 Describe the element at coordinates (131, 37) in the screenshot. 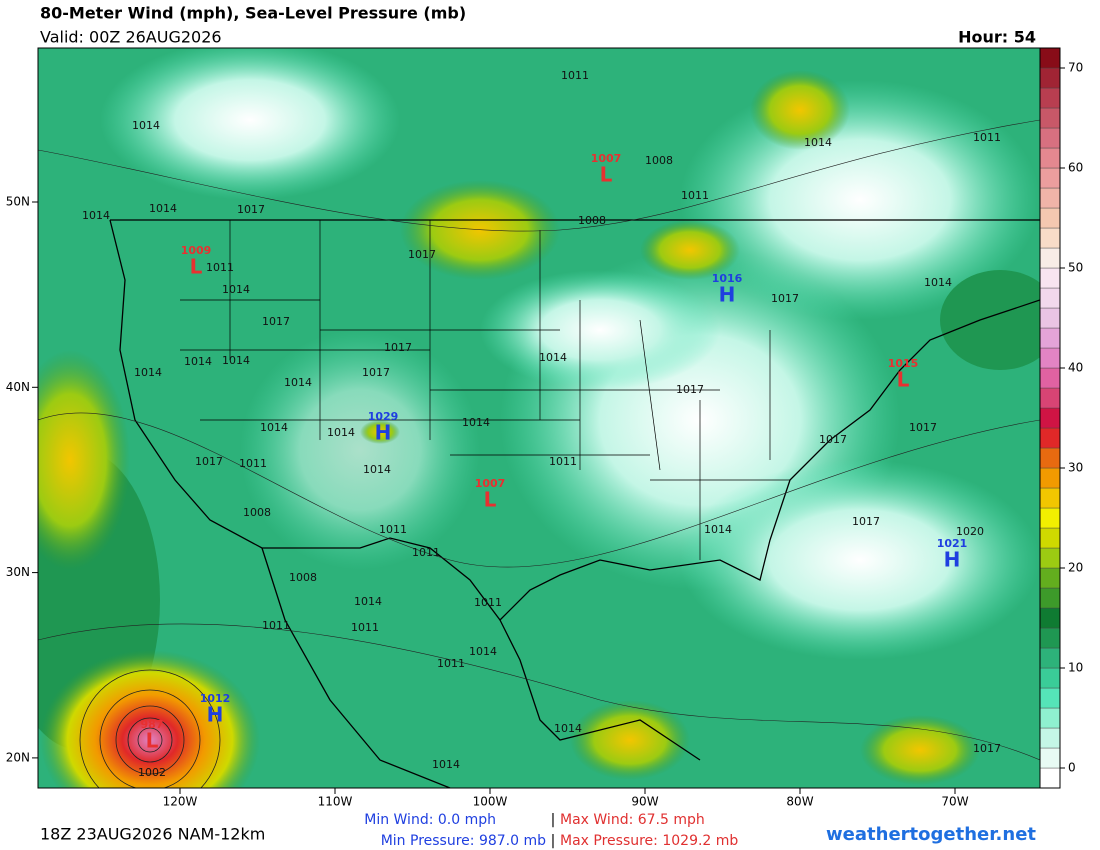

I see `valid-time: Valid: 00Z 26AUG2026` at that location.